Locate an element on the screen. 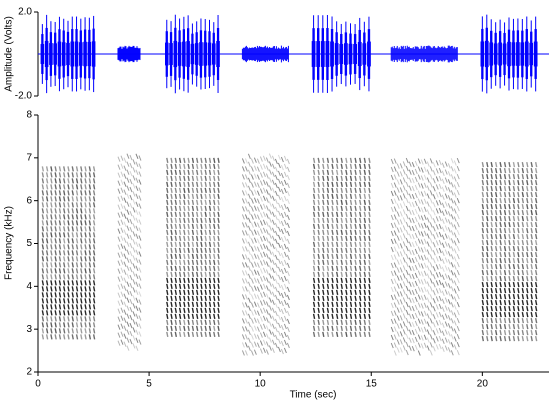 The height and width of the screenshot is (402, 550). x-tick-label: 15 is located at coordinates (372, 384).